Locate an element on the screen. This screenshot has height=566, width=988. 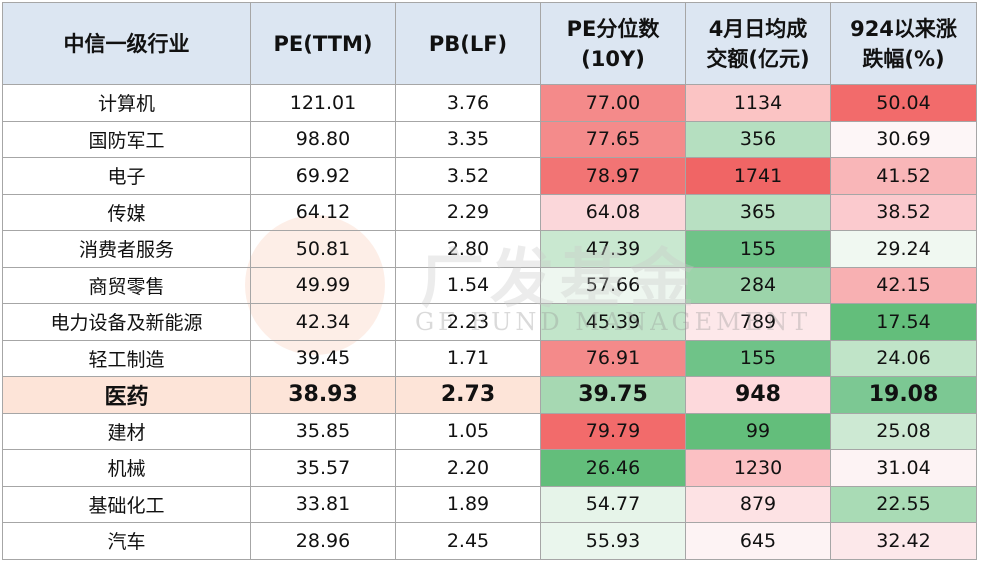
value-cell: 17.54 is located at coordinates (903, 322).